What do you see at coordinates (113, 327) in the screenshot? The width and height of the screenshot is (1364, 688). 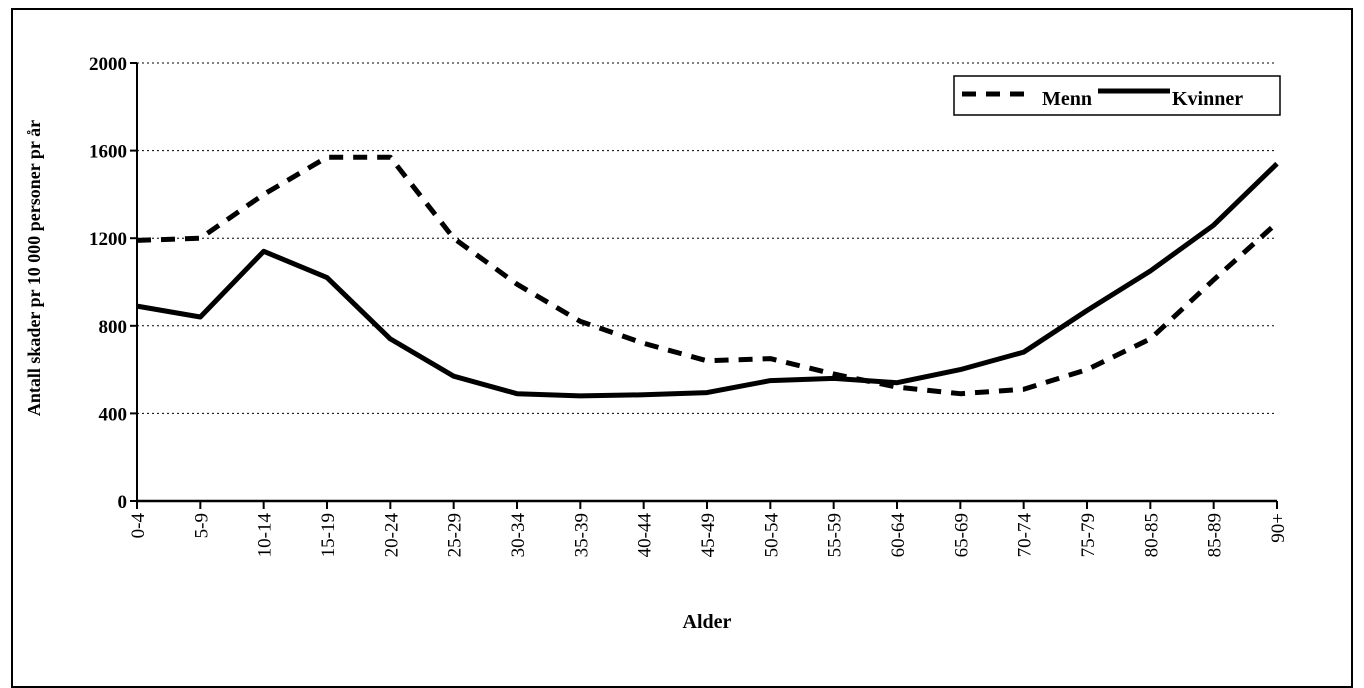 I see `y-tick-label: 800` at bounding box center [113, 327].